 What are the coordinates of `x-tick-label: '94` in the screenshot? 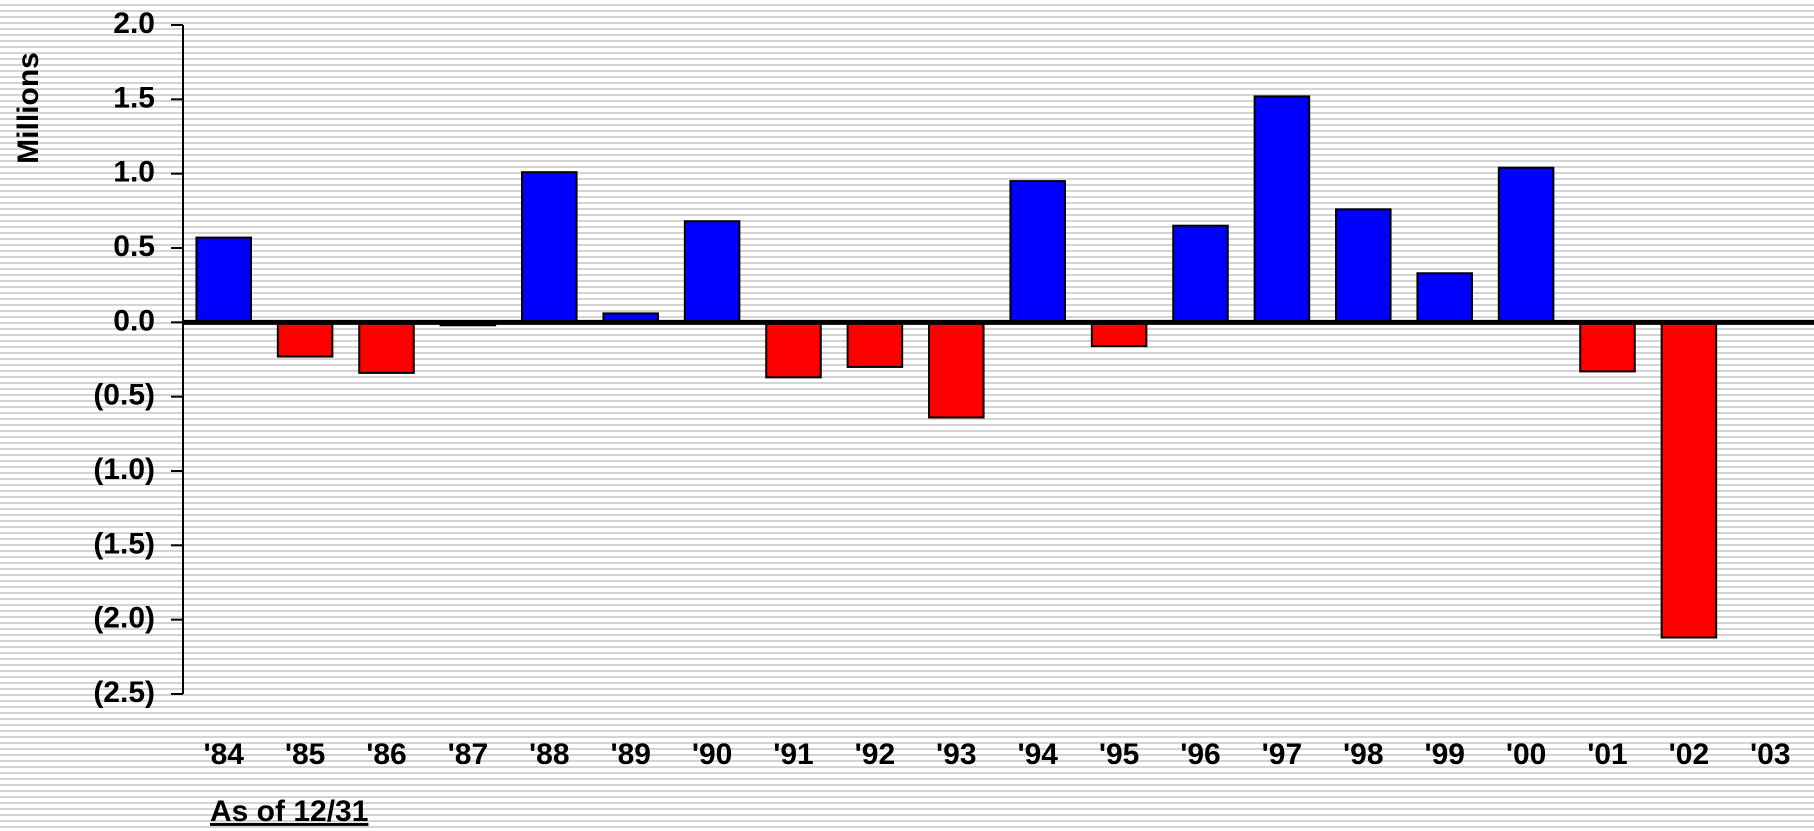 It's located at (1037, 754).